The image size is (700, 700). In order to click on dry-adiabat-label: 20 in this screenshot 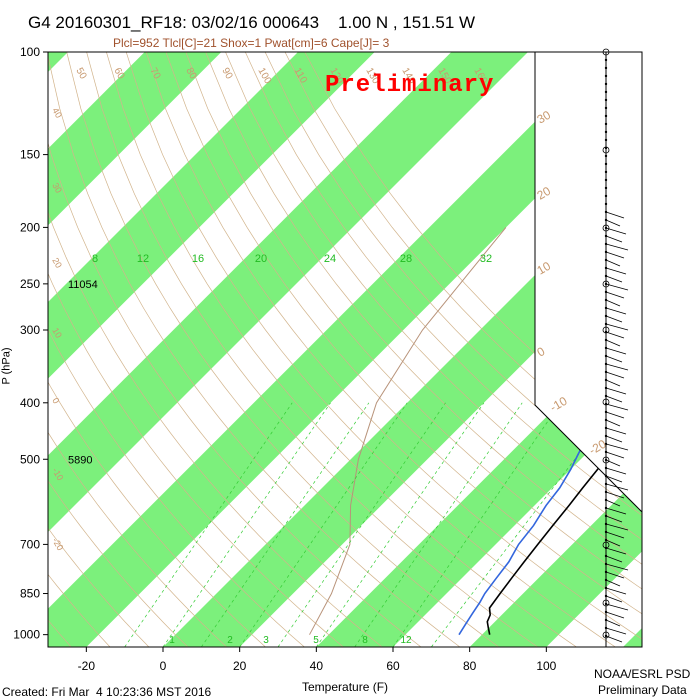, I will do `click(57, 263)`.